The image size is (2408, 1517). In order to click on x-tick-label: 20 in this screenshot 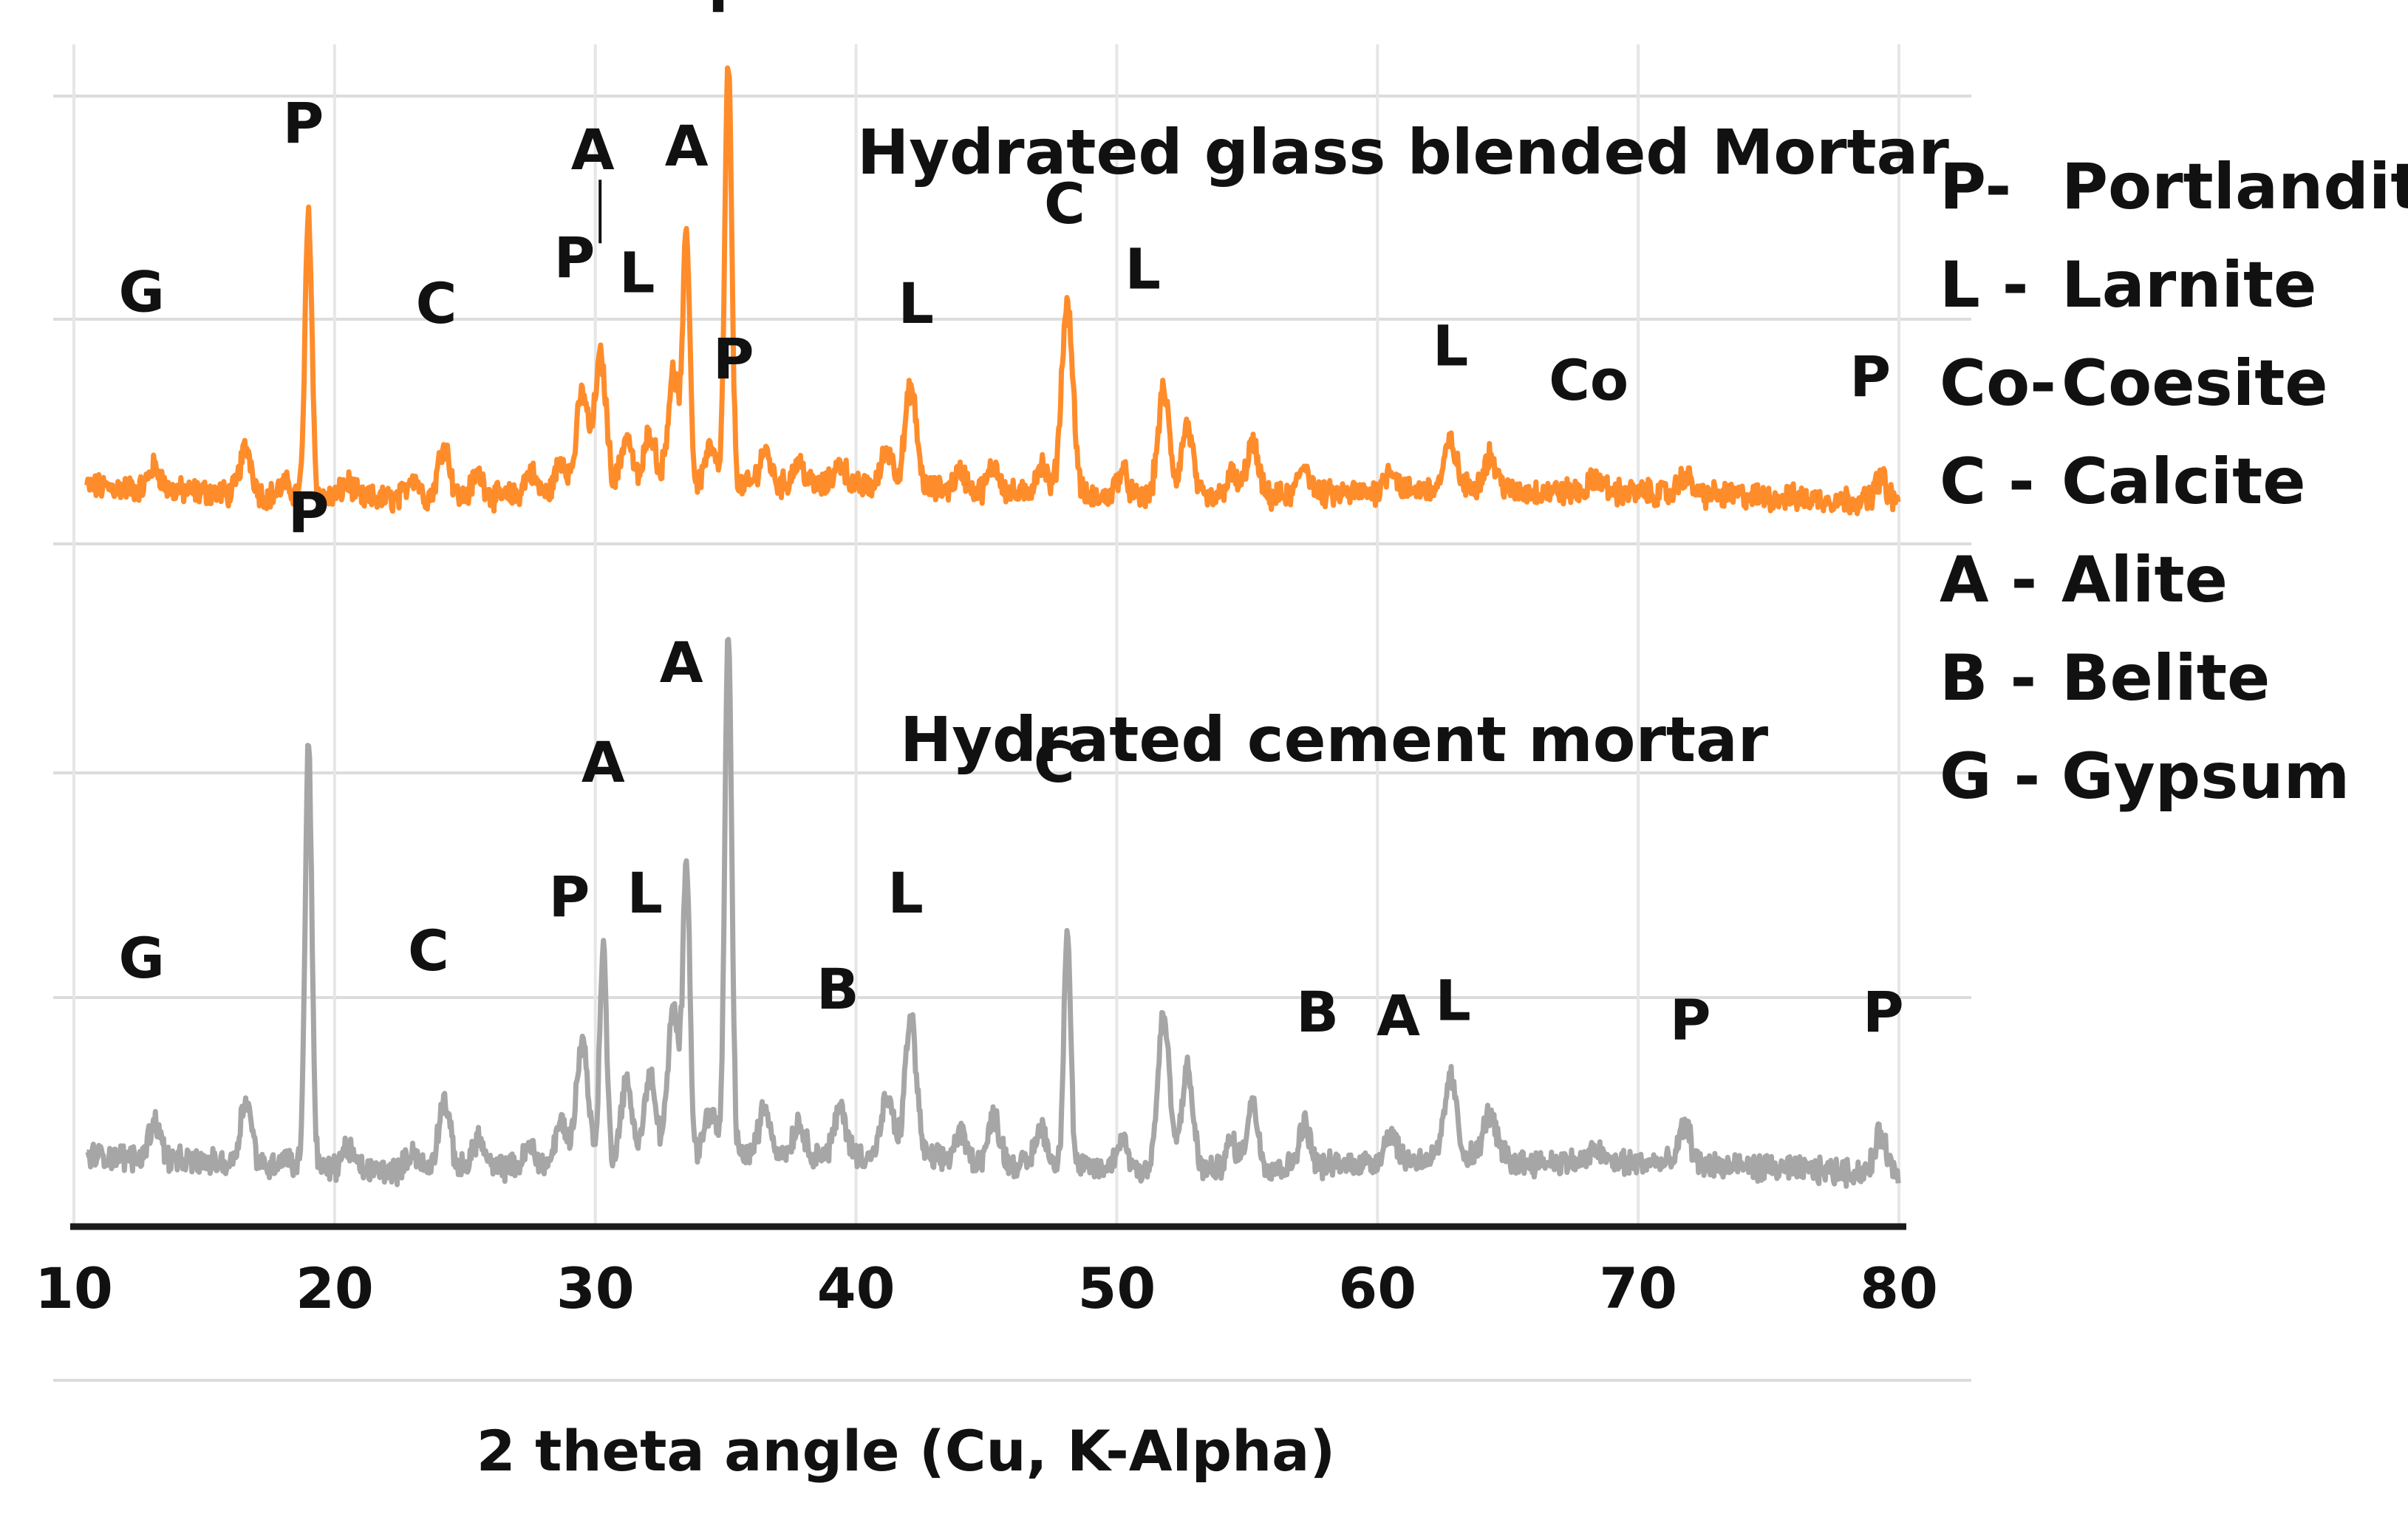, I will do `click(335, 1288)`.